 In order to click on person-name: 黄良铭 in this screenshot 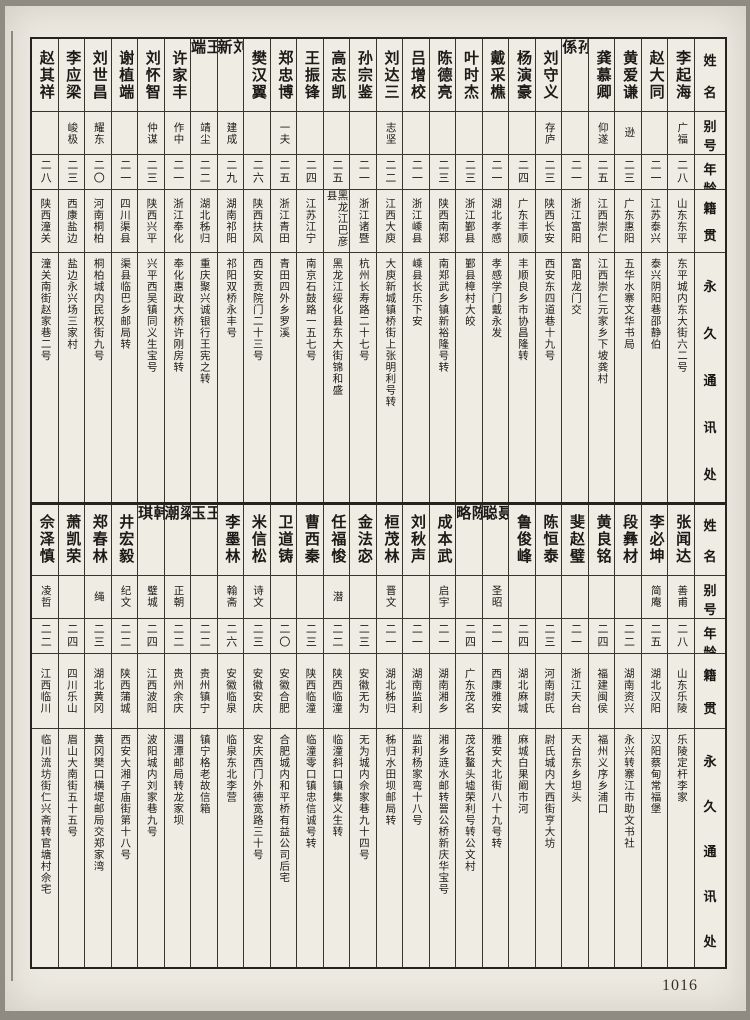, I will do `click(601, 540)`.